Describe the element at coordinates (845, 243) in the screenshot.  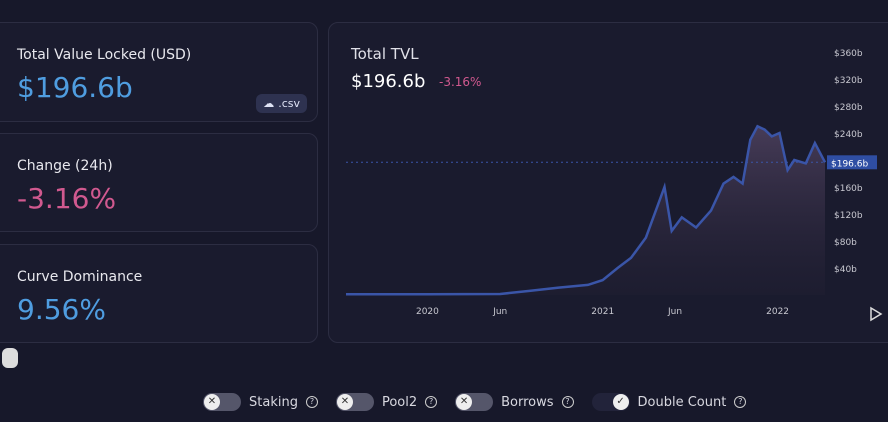
I see `y-tick-label: $80b` at that location.